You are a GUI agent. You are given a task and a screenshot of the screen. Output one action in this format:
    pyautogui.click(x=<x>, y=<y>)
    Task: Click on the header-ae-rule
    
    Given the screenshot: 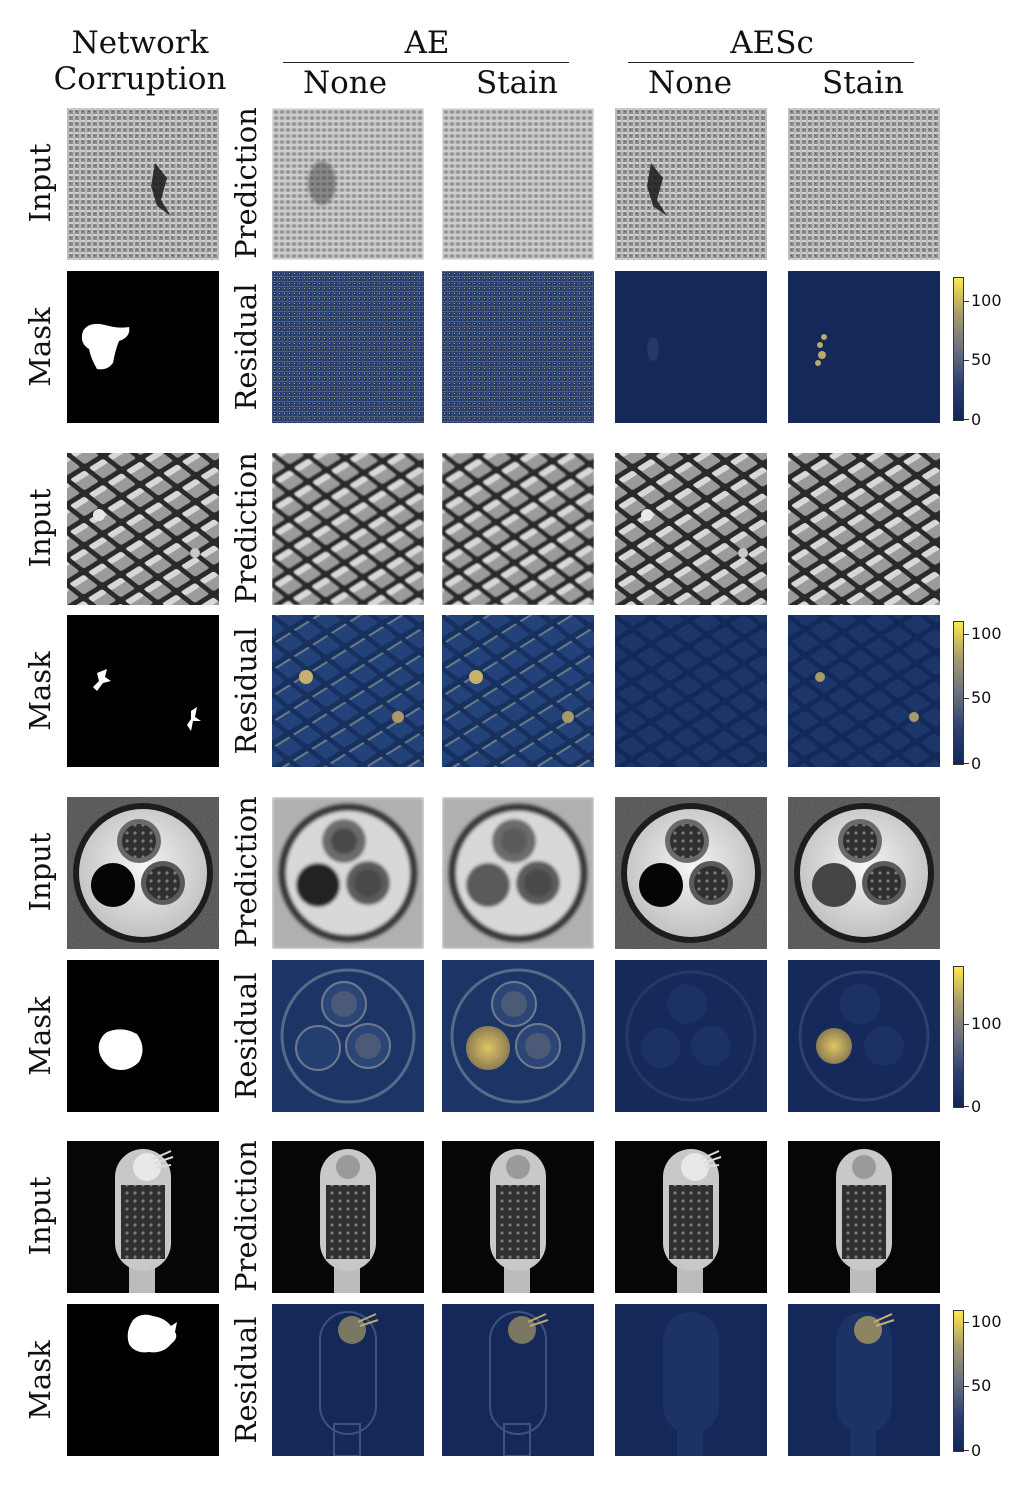 What is the action you would take?
    pyautogui.click(x=426, y=62)
    